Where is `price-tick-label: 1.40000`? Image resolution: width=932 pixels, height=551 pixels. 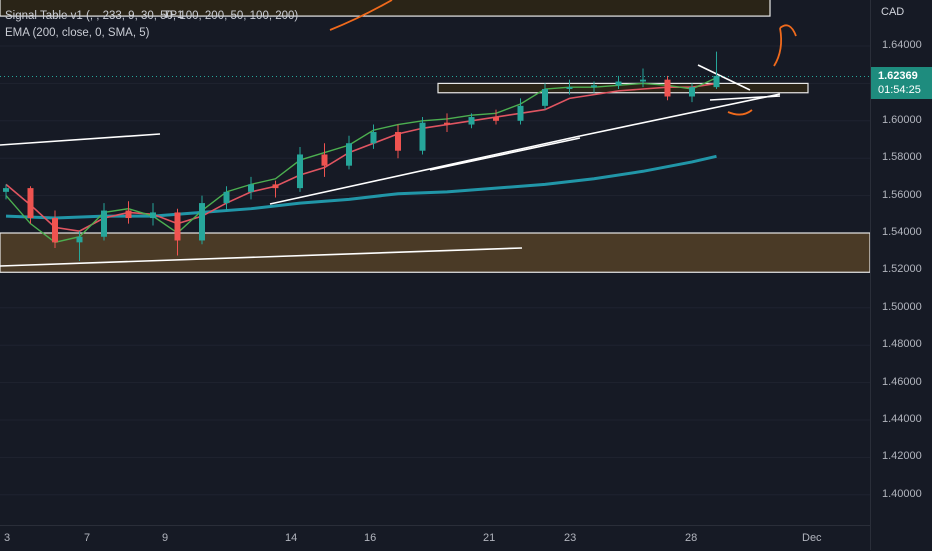
price-tick-label: 1.40000 is located at coordinates (902, 493).